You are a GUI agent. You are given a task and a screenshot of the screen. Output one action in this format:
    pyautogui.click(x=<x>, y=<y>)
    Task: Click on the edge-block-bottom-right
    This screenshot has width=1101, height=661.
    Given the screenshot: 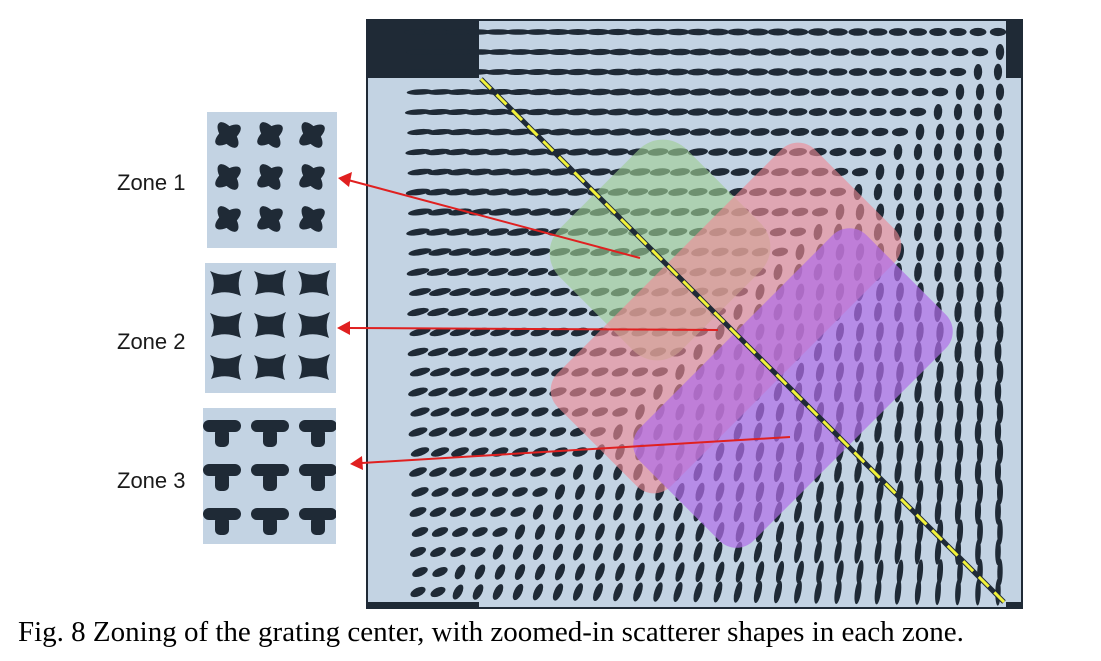 What is the action you would take?
    pyautogui.click(x=1014, y=605)
    